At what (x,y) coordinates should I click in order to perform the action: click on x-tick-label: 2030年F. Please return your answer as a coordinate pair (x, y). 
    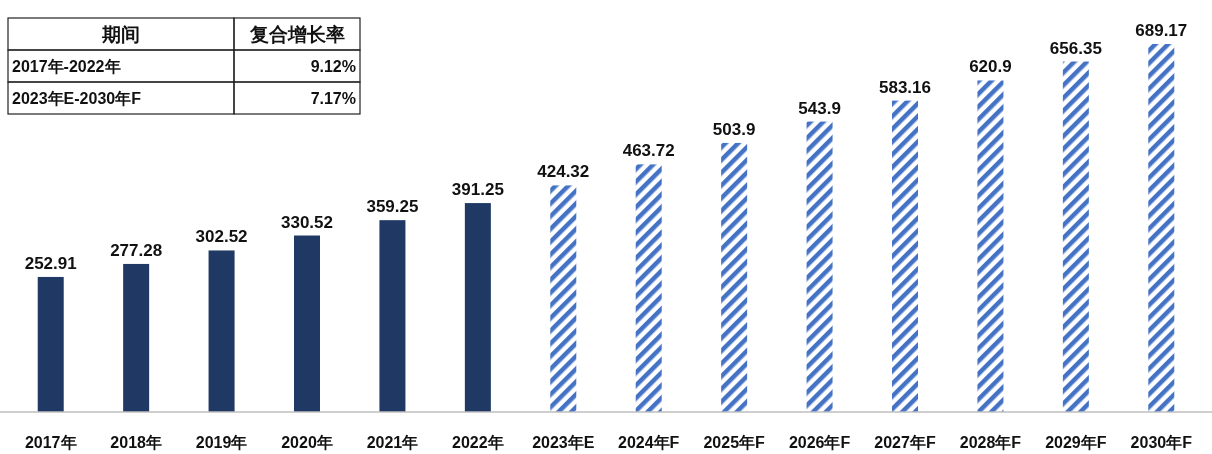
    Looking at the image, I should click on (1161, 442).